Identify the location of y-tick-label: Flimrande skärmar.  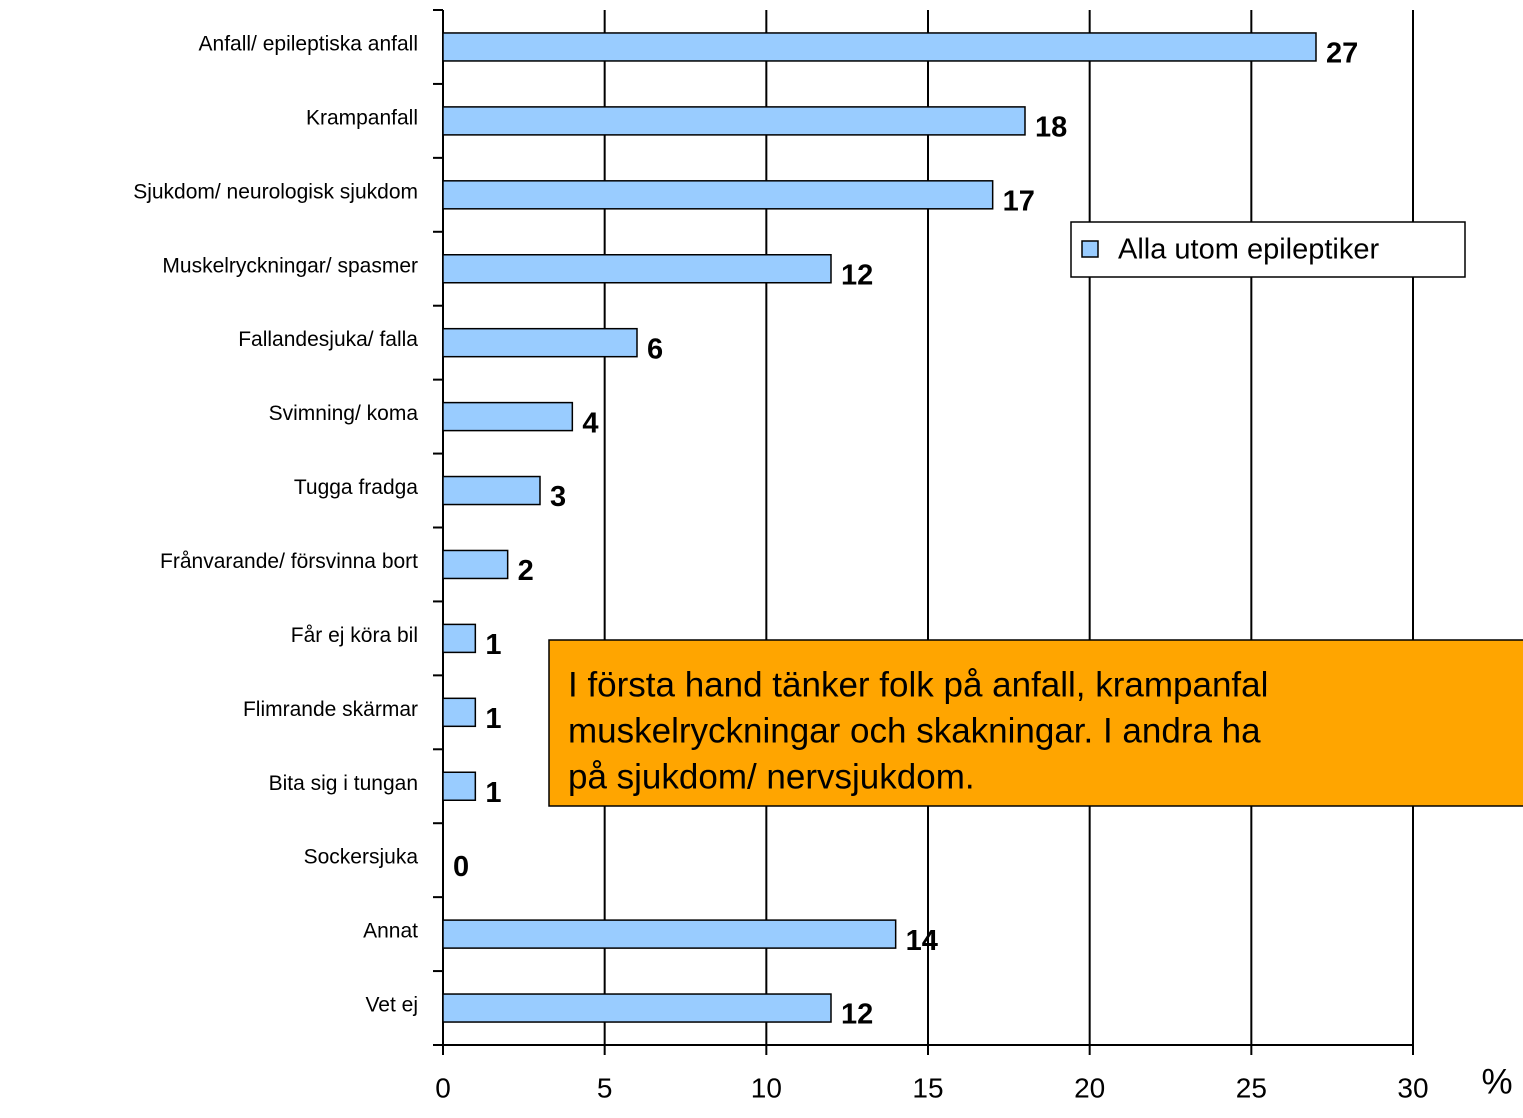
(330, 709).